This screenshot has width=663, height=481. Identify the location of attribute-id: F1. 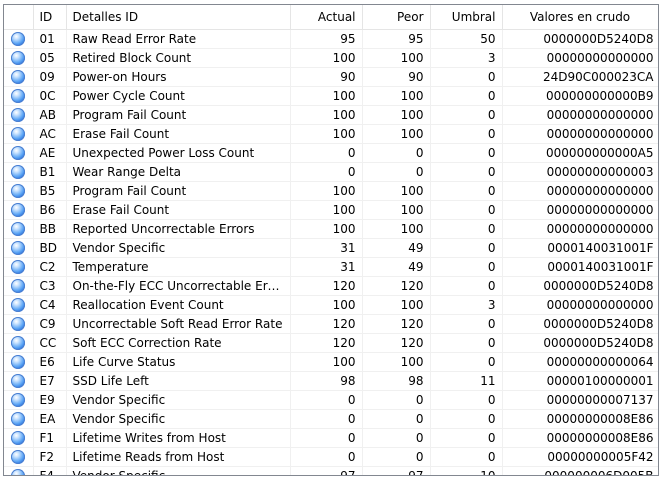
(50, 438).